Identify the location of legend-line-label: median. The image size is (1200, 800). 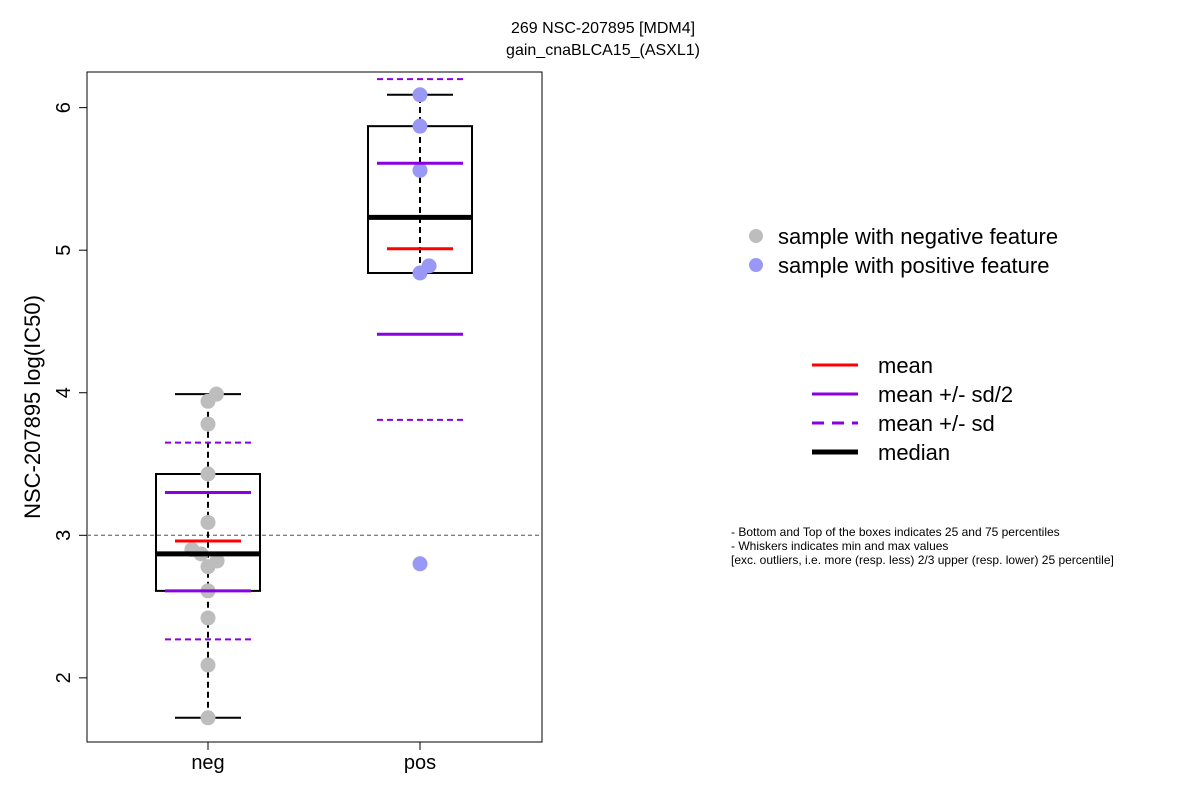
(914, 452).